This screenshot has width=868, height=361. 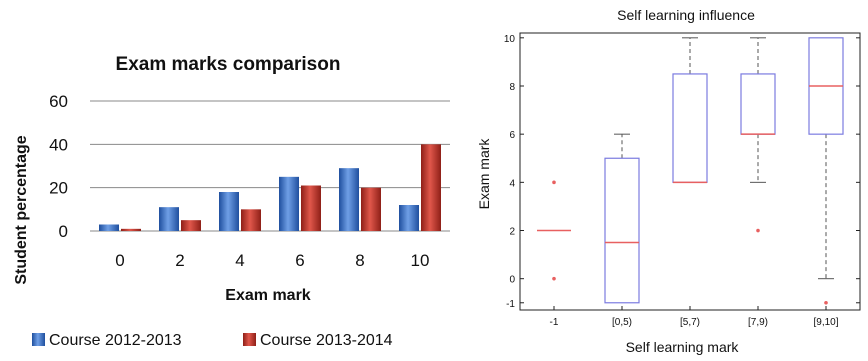 What do you see at coordinates (758, 104) in the screenshot?
I see `box-4-iqr-box` at bounding box center [758, 104].